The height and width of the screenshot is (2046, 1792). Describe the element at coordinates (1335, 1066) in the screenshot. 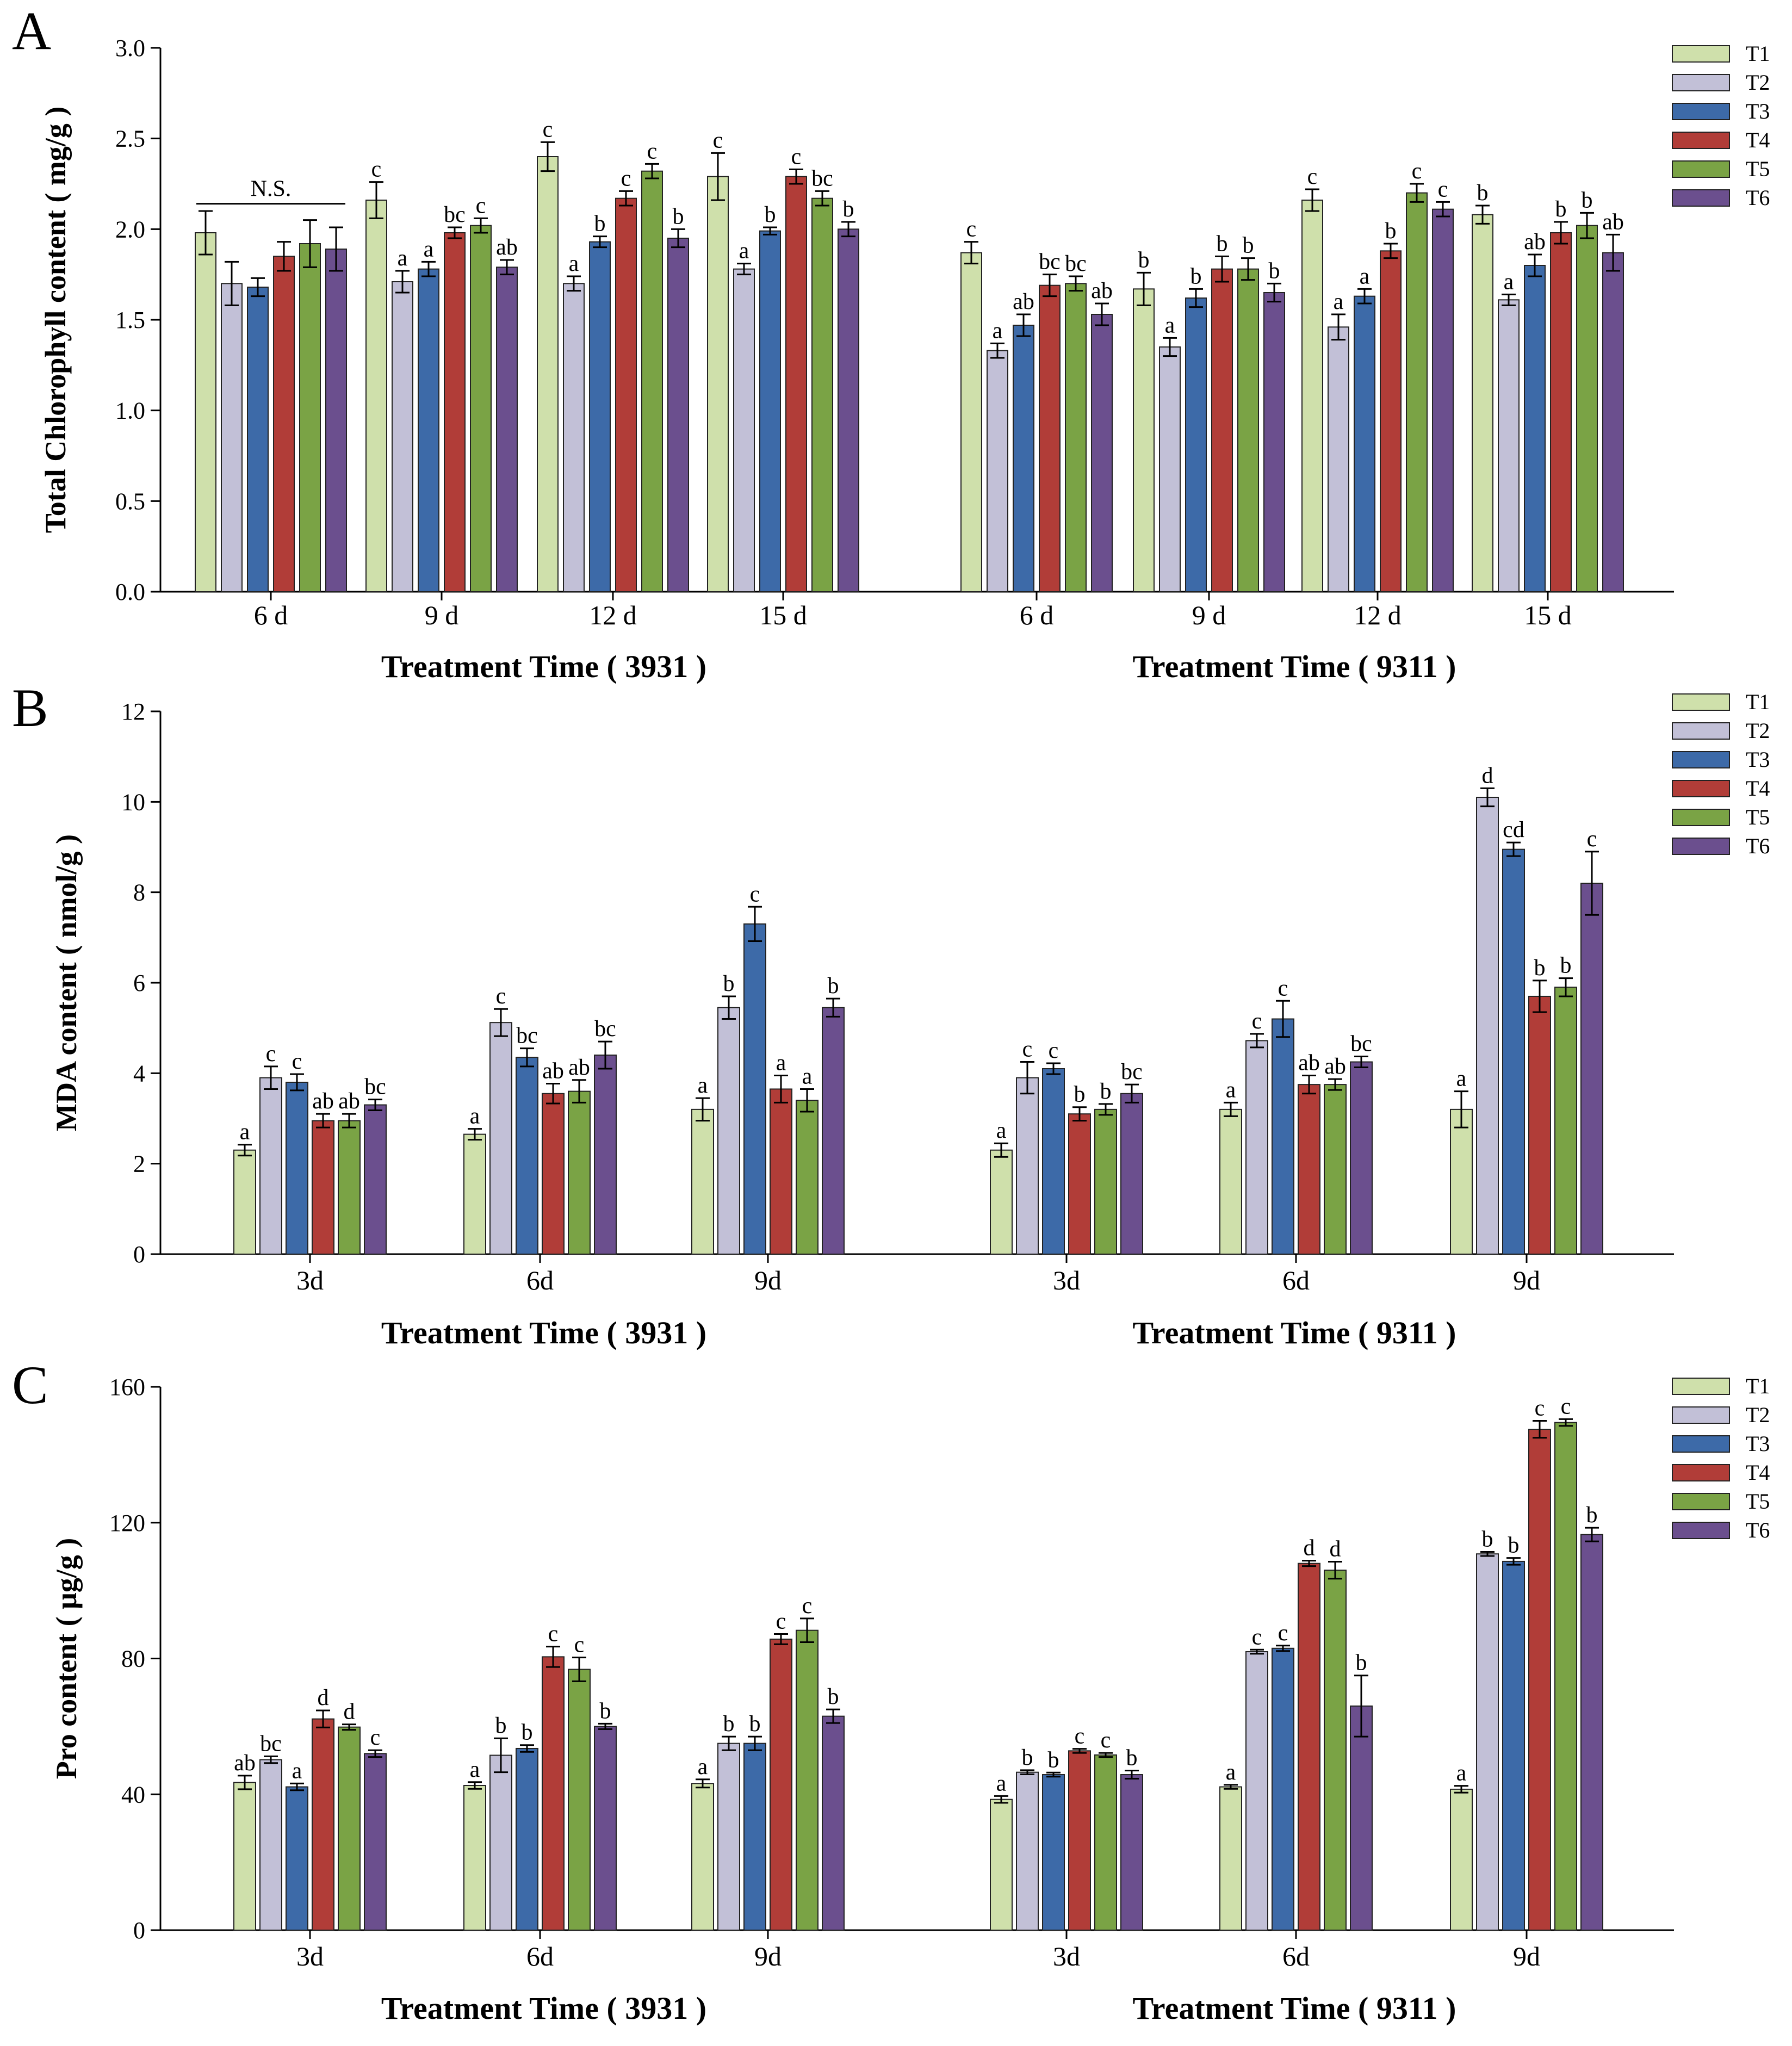

I see `significance-letter: ab` at that location.